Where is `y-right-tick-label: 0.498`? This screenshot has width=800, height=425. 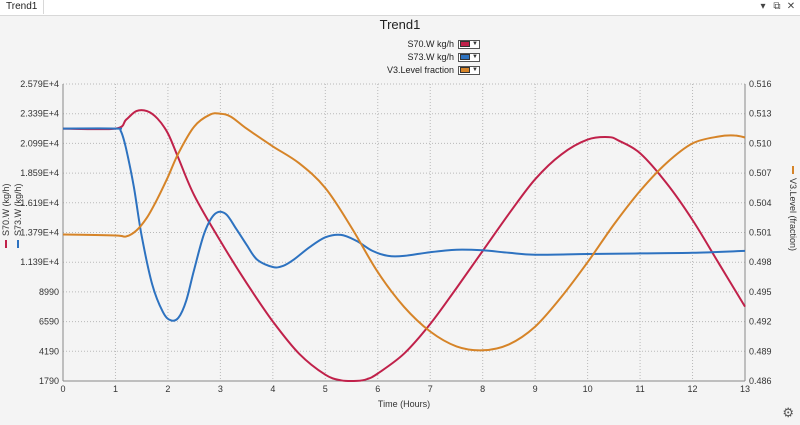 y-right-tick-label: 0.498 is located at coordinates (760, 262).